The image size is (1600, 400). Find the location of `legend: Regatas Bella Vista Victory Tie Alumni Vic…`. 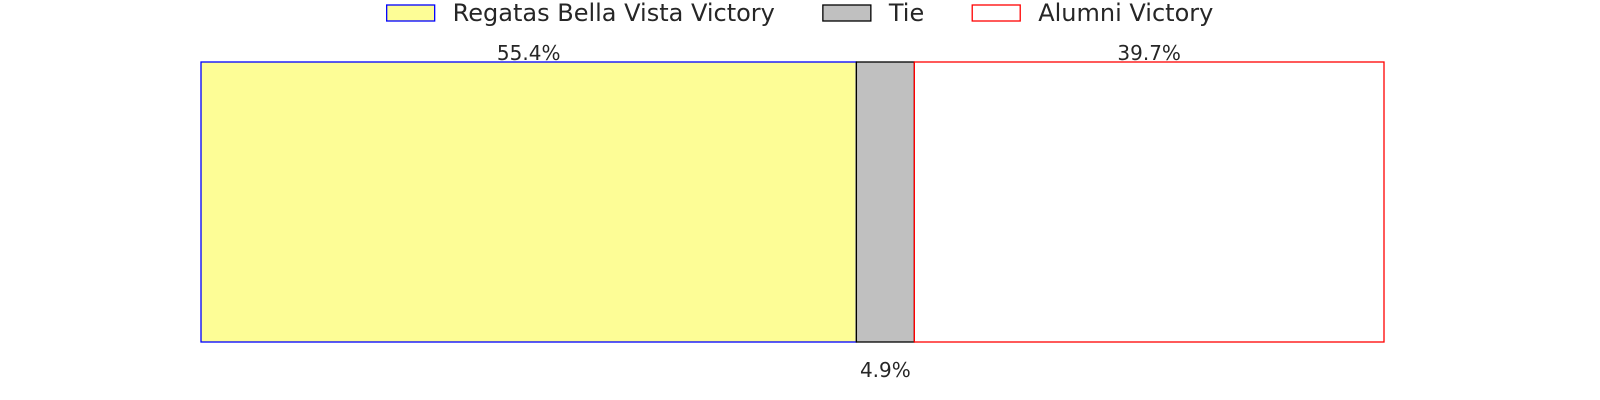

legend: Regatas Bella Vista Victory Tie Alumni Vic… is located at coordinates (799, 13).